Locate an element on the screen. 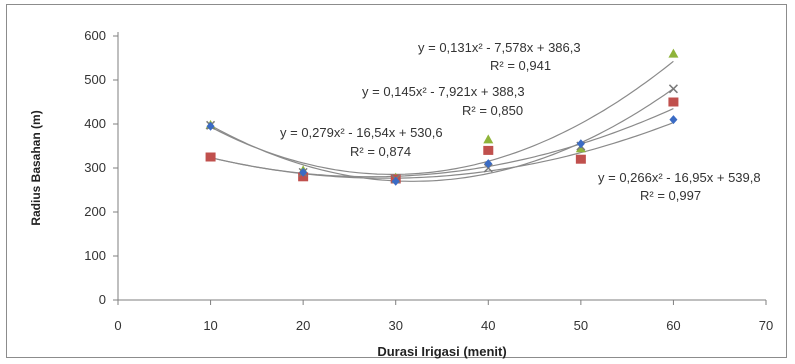 The width and height of the screenshot is (795, 364). trendline-equation-1: y = 0,131x² - 7,578x + 386,3 is located at coordinates (499, 47).